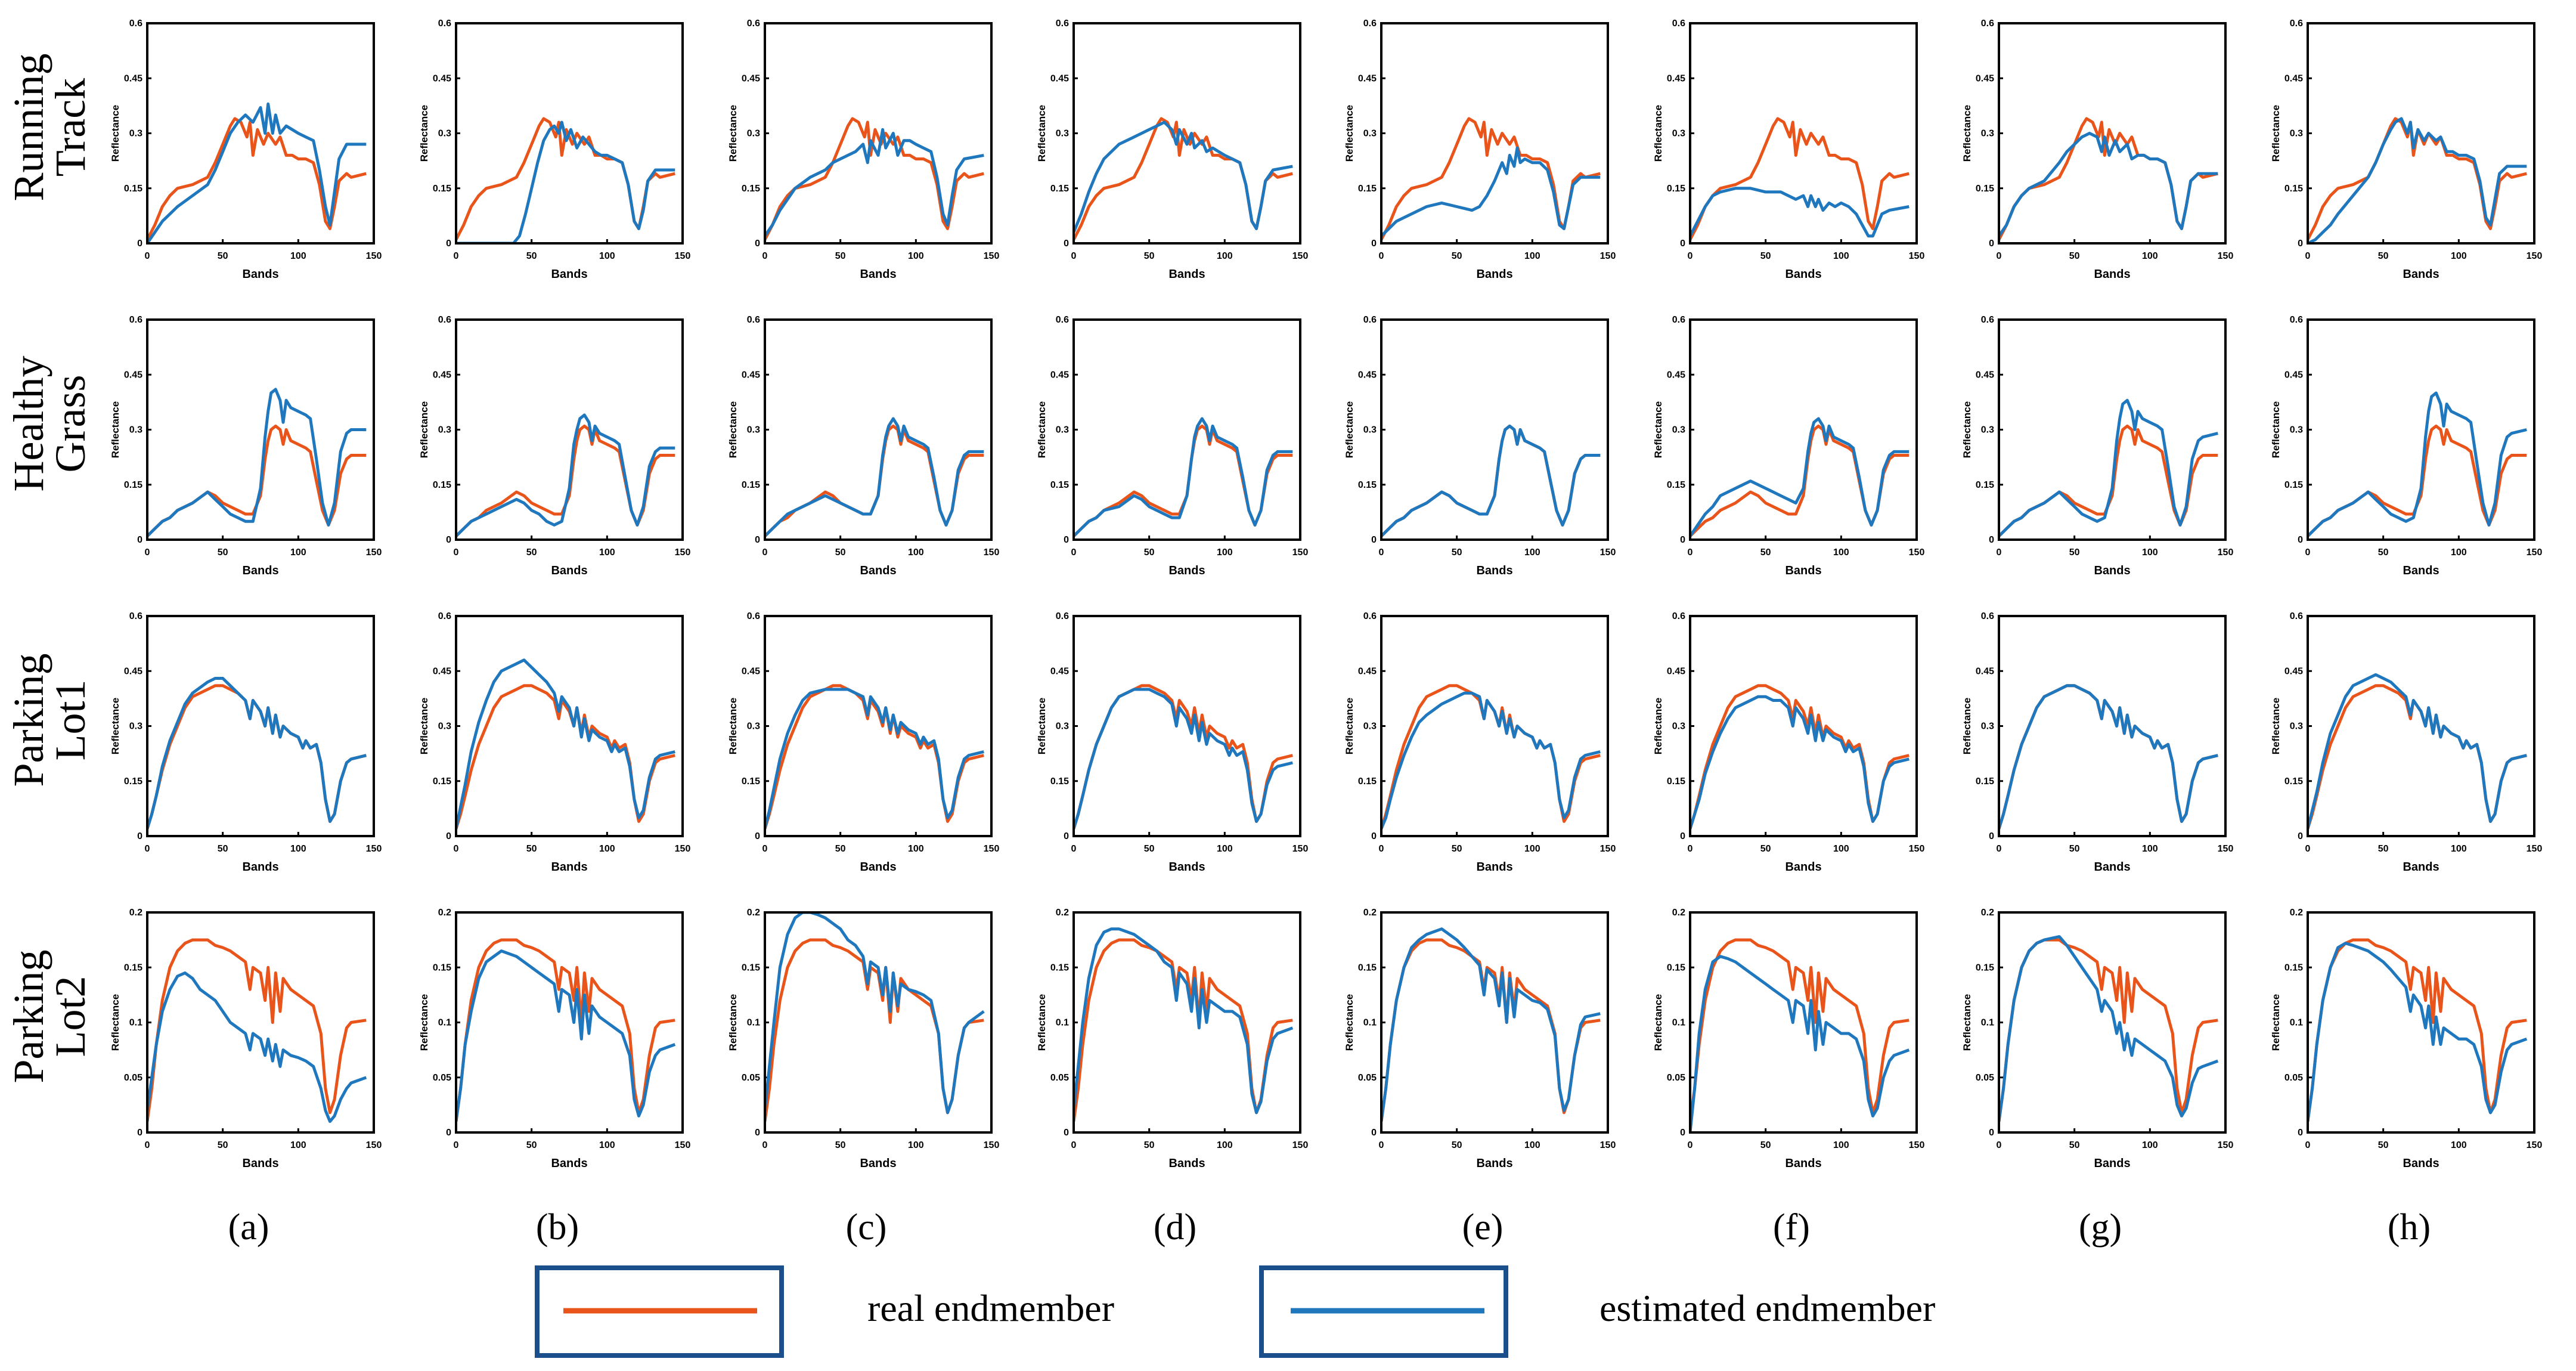 The image size is (2576, 1371). What do you see at coordinates (2100, 1227) in the screenshot?
I see `column-label: (g)` at bounding box center [2100, 1227].